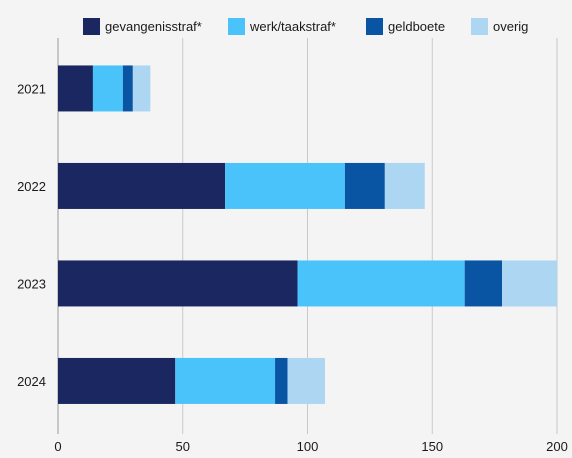 The width and height of the screenshot is (572, 458). I want to click on bar-2022-werktaakstraf, so click(285, 185).